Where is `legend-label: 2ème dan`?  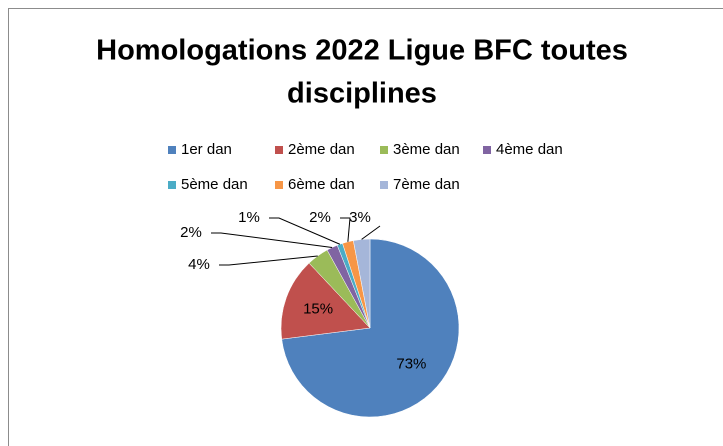
legend-label: 2ème dan is located at coordinates (321, 149).